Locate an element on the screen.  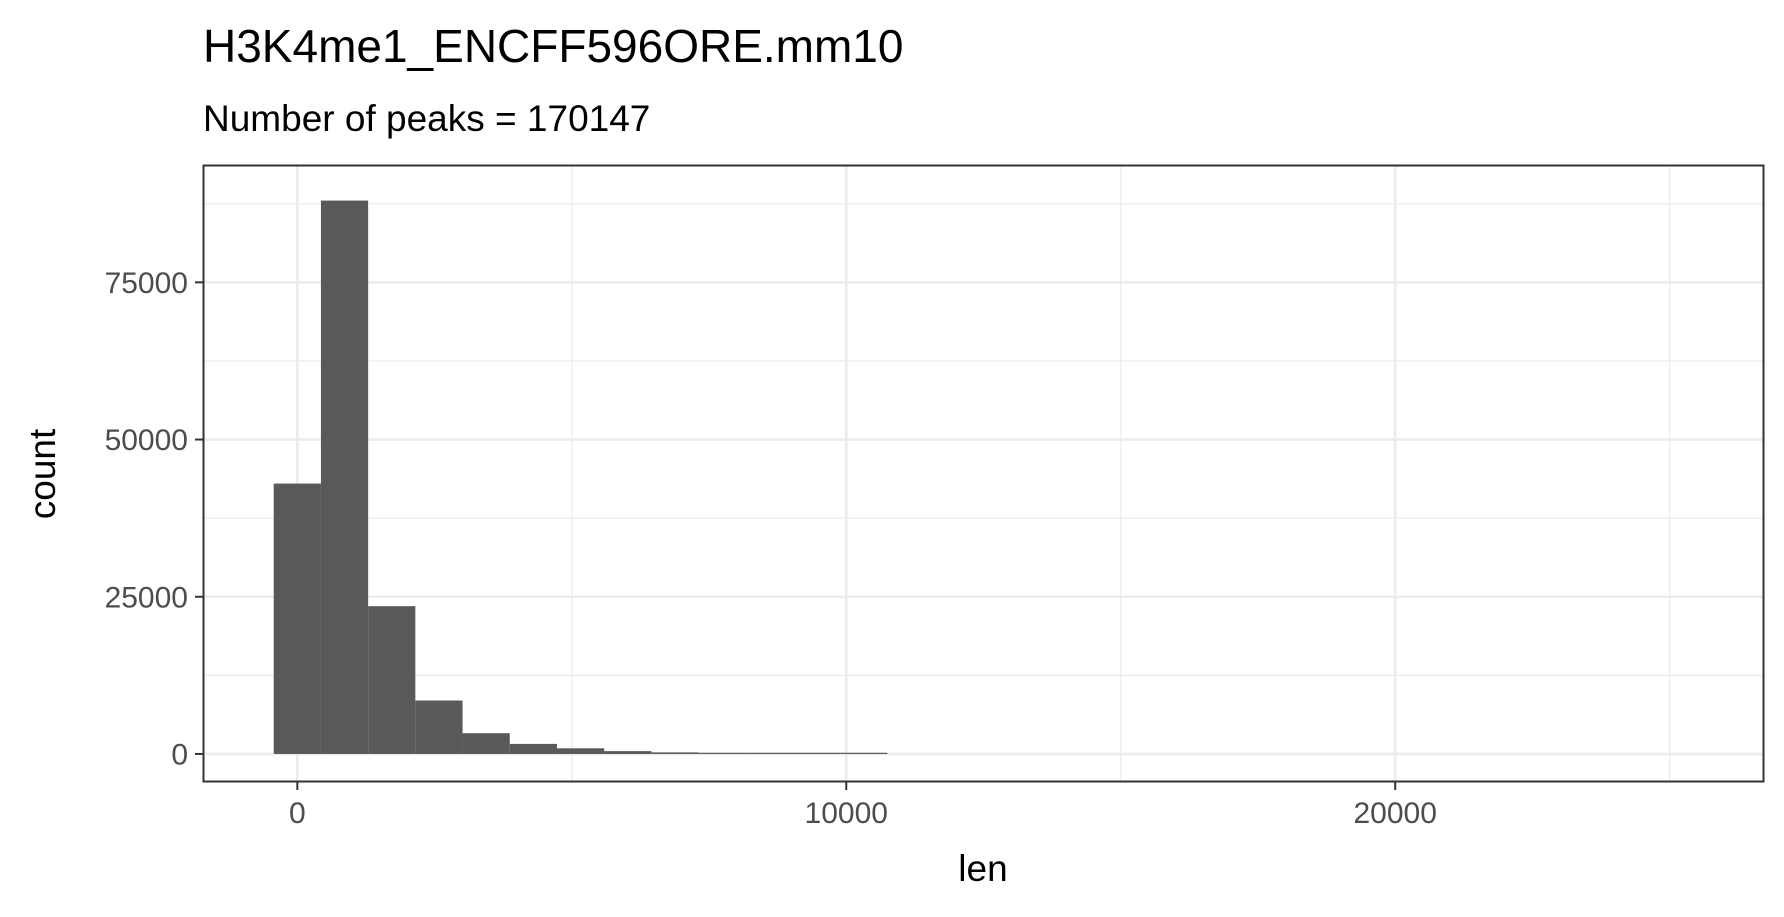
x-axis-title: len is located at coordinates (982, 868).